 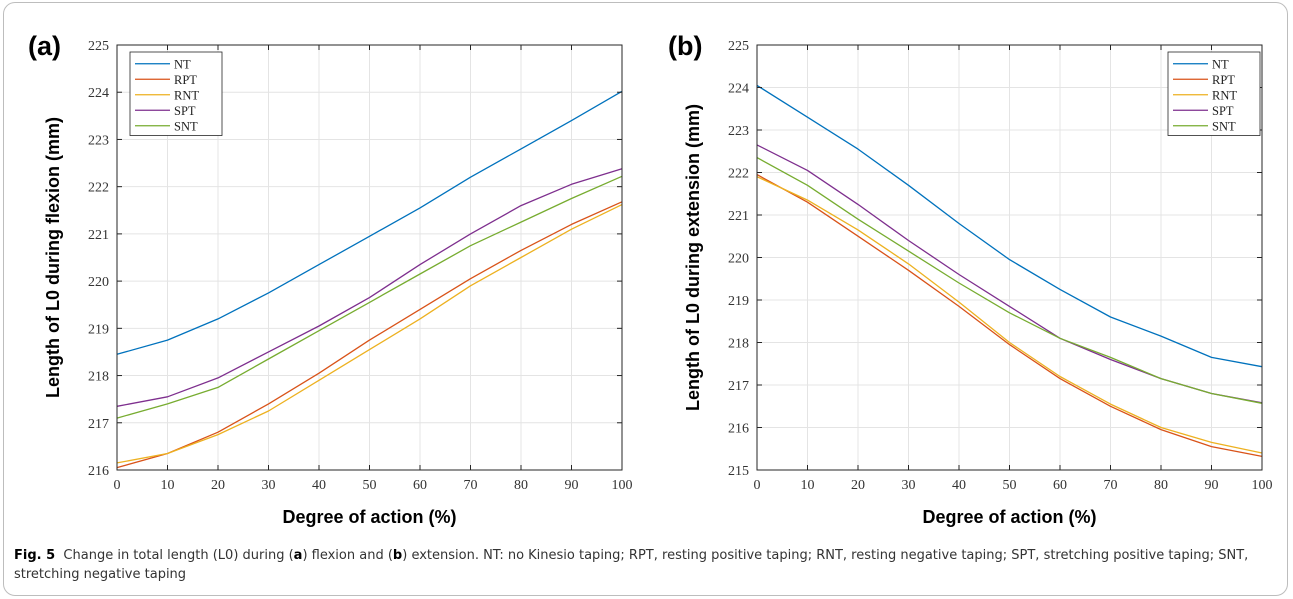 What do you see at coordinates (693, 257) in the screenshot?
I see `y-axis-label: Length of L0 during extension (mm)` at bounding box center [693, 257].